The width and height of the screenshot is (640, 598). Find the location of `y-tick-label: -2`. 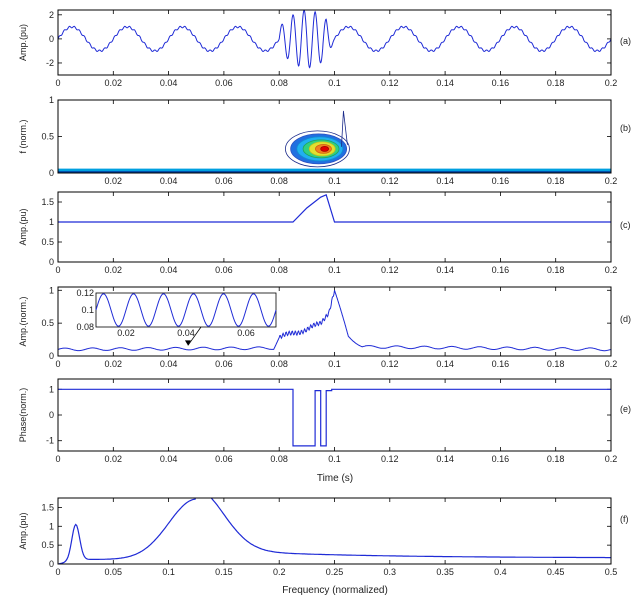

y-tick-label: -2 is located at coordinates (50, 63).